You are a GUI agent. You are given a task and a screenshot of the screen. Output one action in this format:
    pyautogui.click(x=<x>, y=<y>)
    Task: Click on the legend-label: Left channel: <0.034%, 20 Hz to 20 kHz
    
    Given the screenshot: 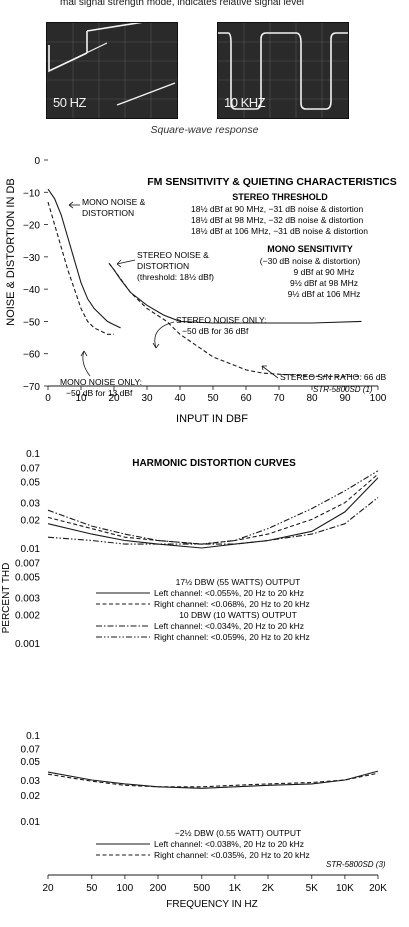 What is the action you would take?
    pyautogui.click(x=229, y=626)
    